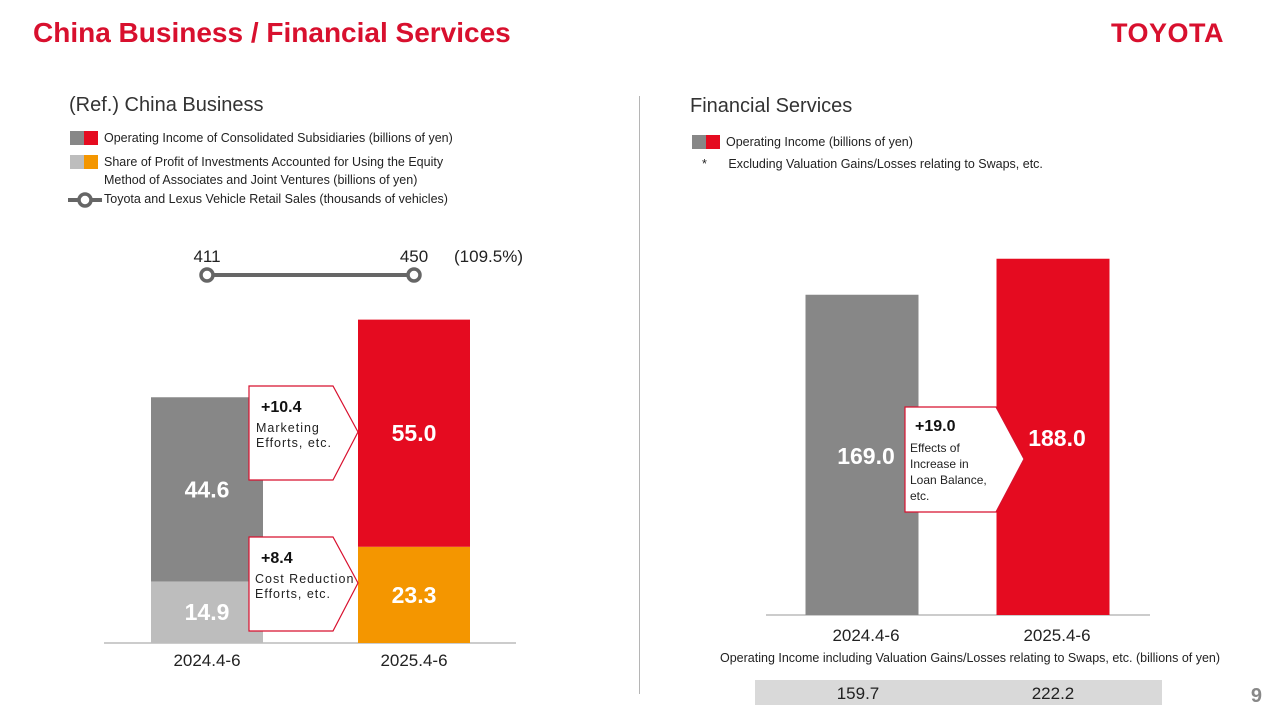 The image size is (1280, 720). What do you see at coordinates (1256, 696) in the screenshot?
I see `page-number: 9` at bounding box center [1256, 696].